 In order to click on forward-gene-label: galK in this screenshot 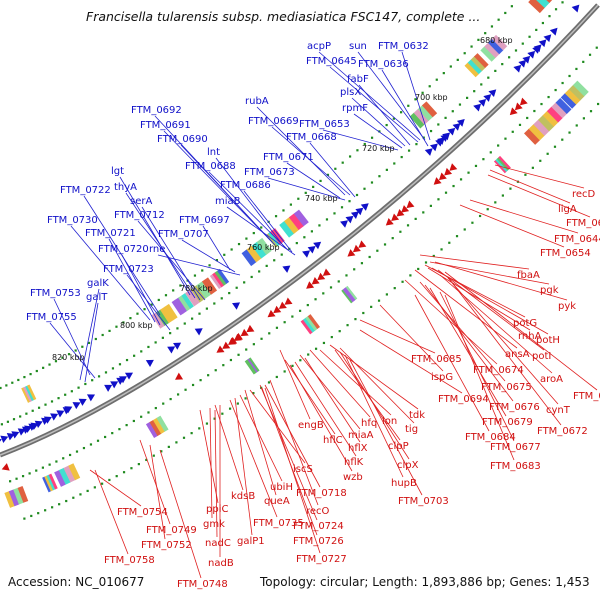, I will do `click(98, 283)`.